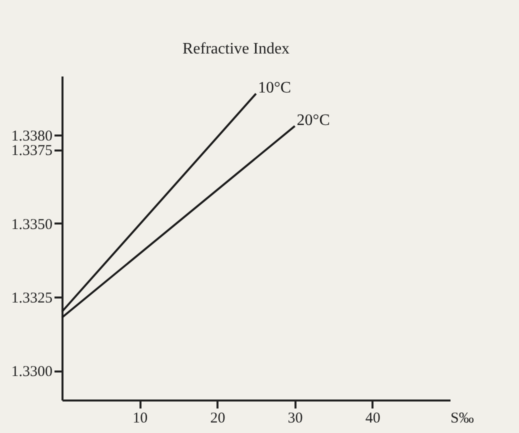 This screenshot has height=433, width=519. I want to click on x-tick-label: 20, so click(218, 418).